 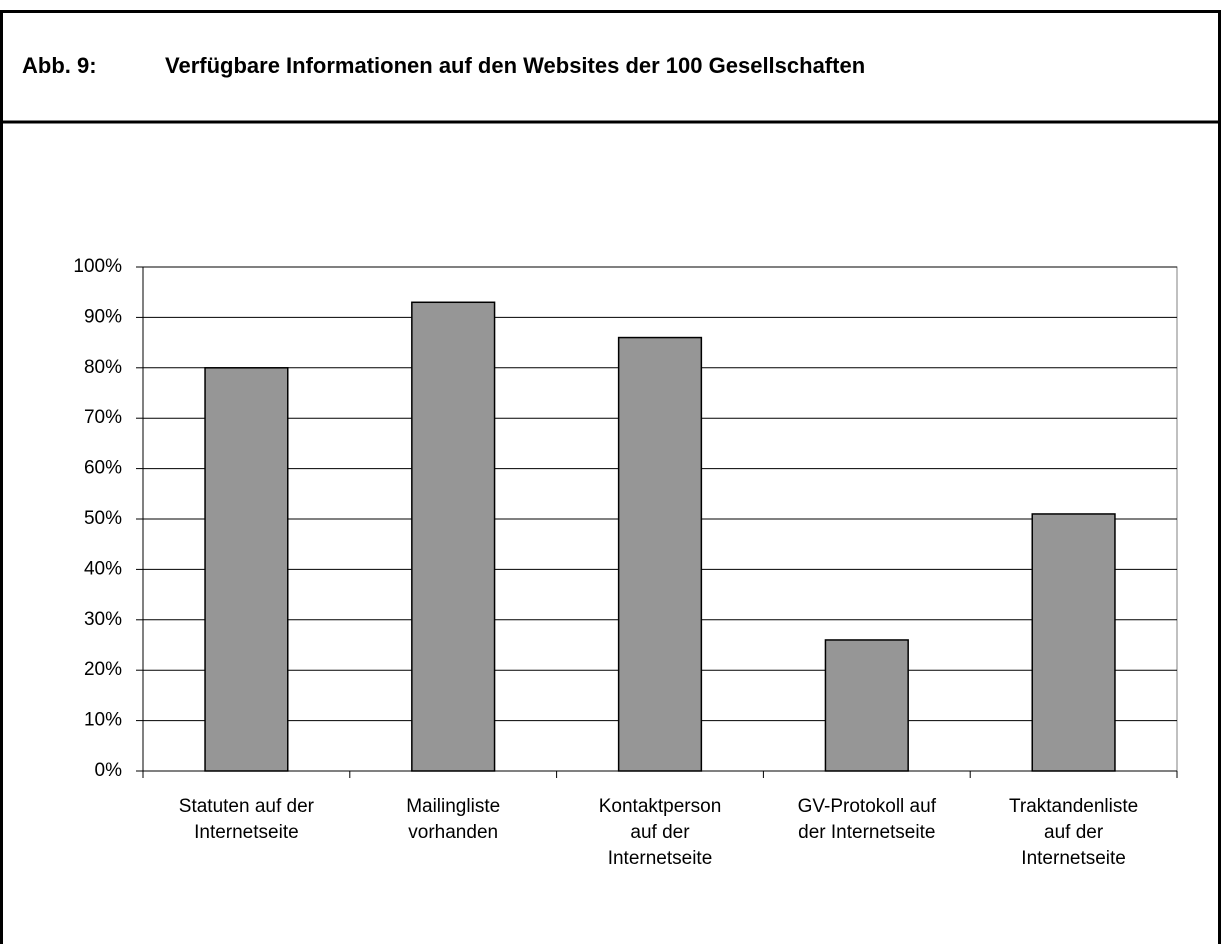 I want to click on x-tick-label: Mailingliste vorhanden, so click(x=453, y=819).